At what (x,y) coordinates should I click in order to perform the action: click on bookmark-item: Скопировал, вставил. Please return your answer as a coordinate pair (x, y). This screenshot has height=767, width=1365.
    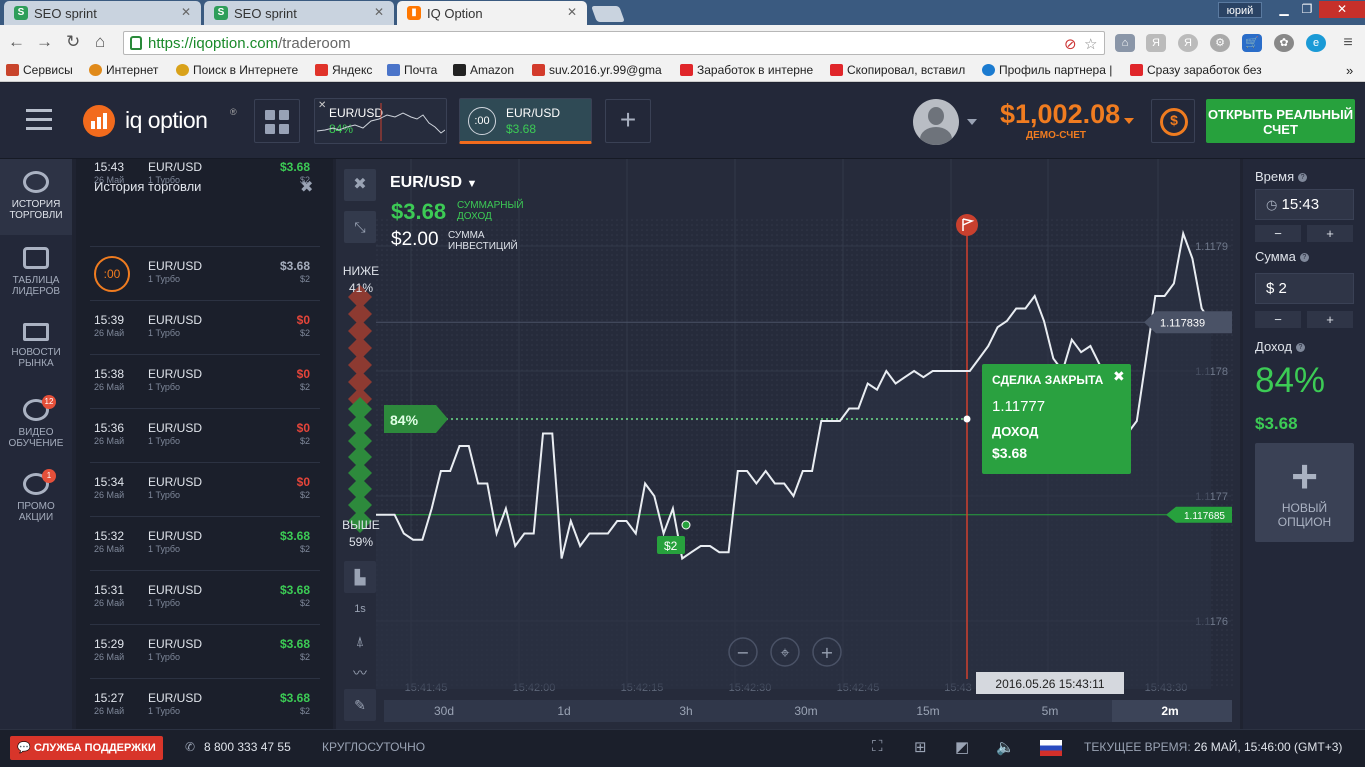
    Looking at the image, I should click on (897, 70).